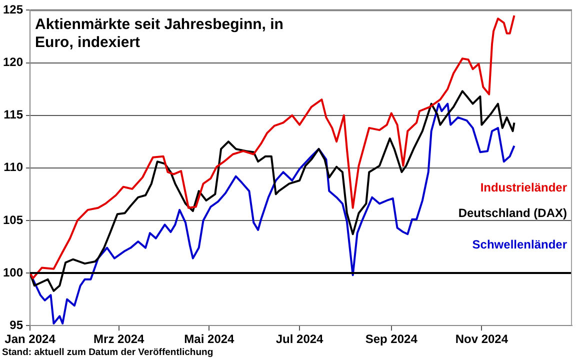 The image size is (580, 359). Describe the element at coordinates (391, 339) in the screenshot. I see `x-tick-label: Sep 2024` at that location.